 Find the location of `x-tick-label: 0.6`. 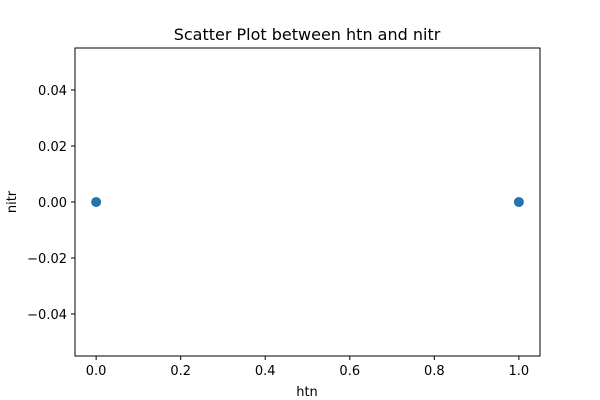

x-tick-label: 0.6 is located at coordinates (349, 371).